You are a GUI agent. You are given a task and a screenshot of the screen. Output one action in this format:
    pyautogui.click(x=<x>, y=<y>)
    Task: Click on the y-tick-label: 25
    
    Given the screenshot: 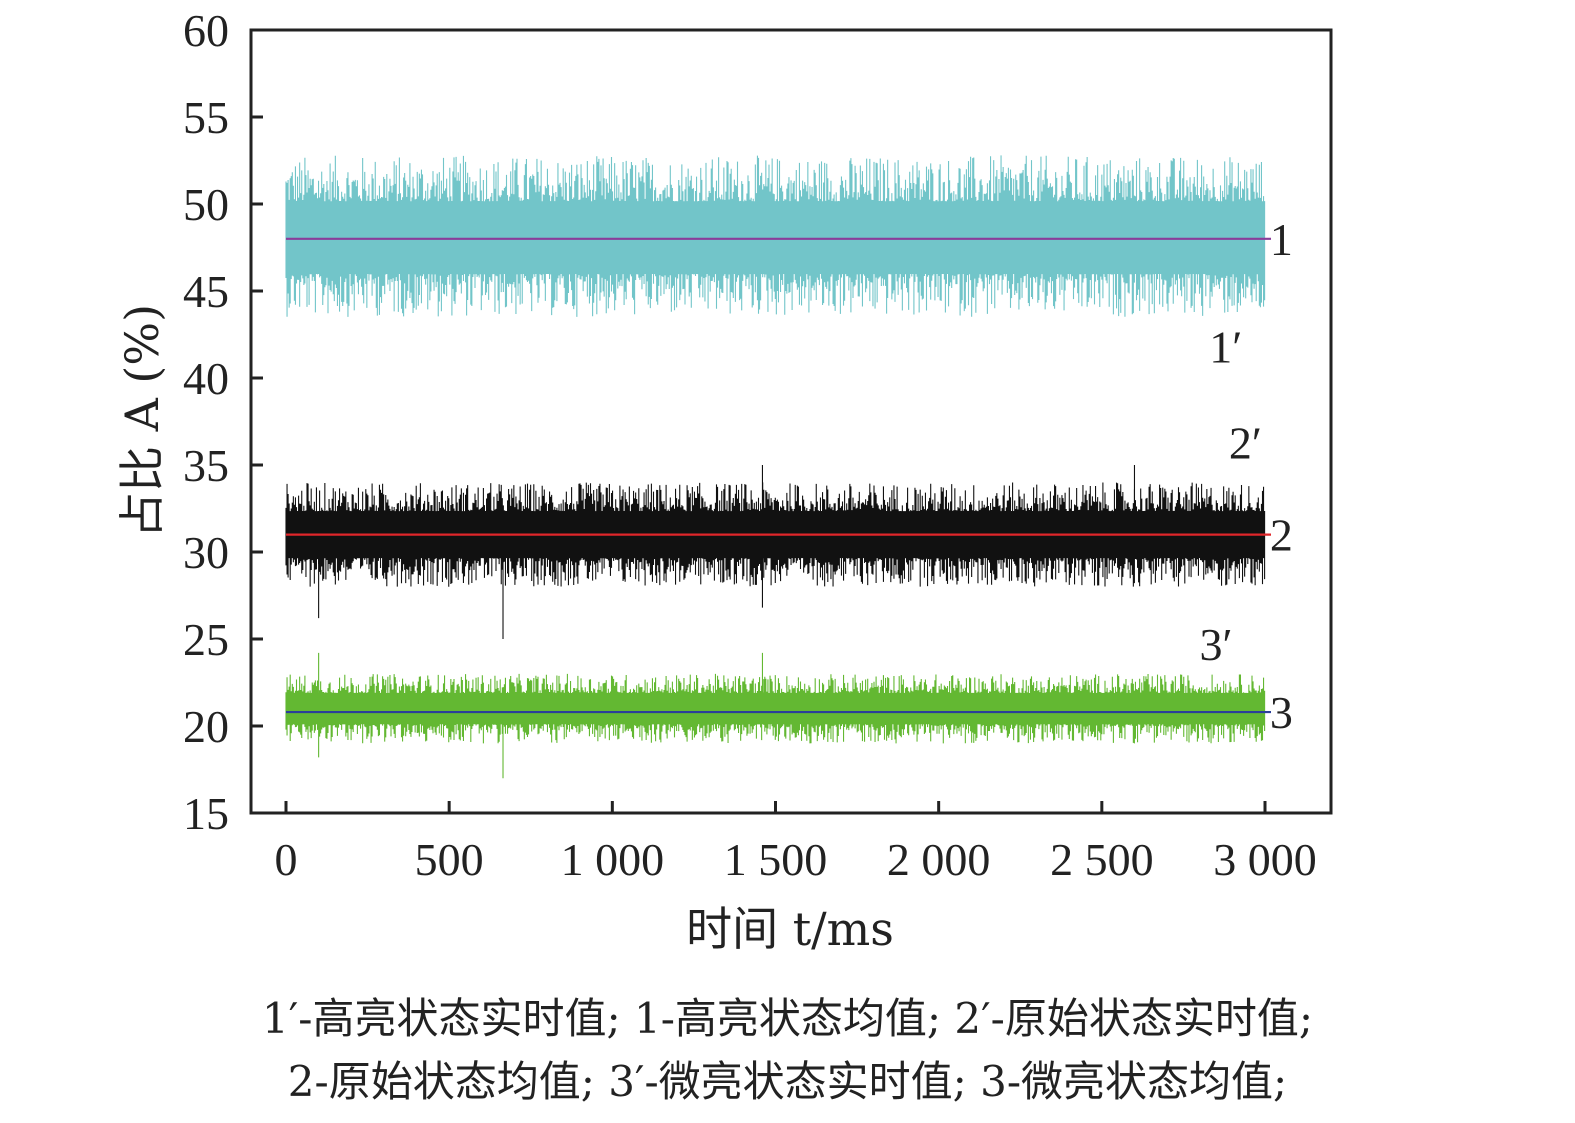 What is the action you would take?
    pyautogui.click(x=206, y=639)
    